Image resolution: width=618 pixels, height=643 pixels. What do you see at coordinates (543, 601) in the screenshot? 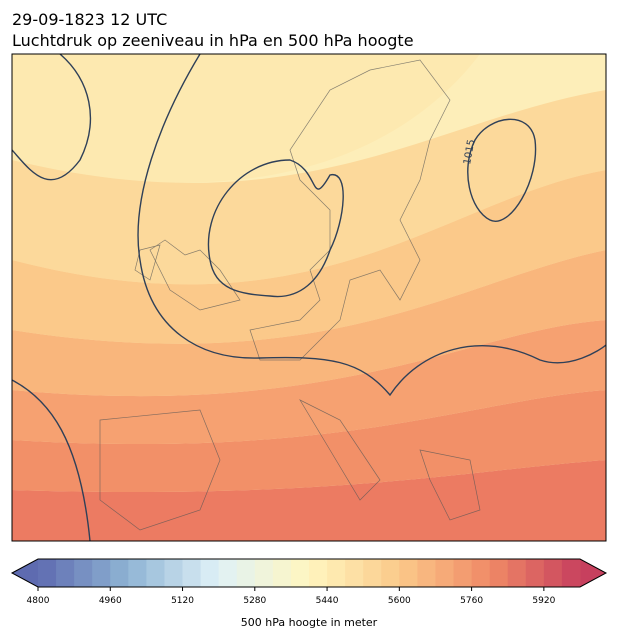
I see `colorbar-tick-label: 5920` at bounding box center [543, 601].